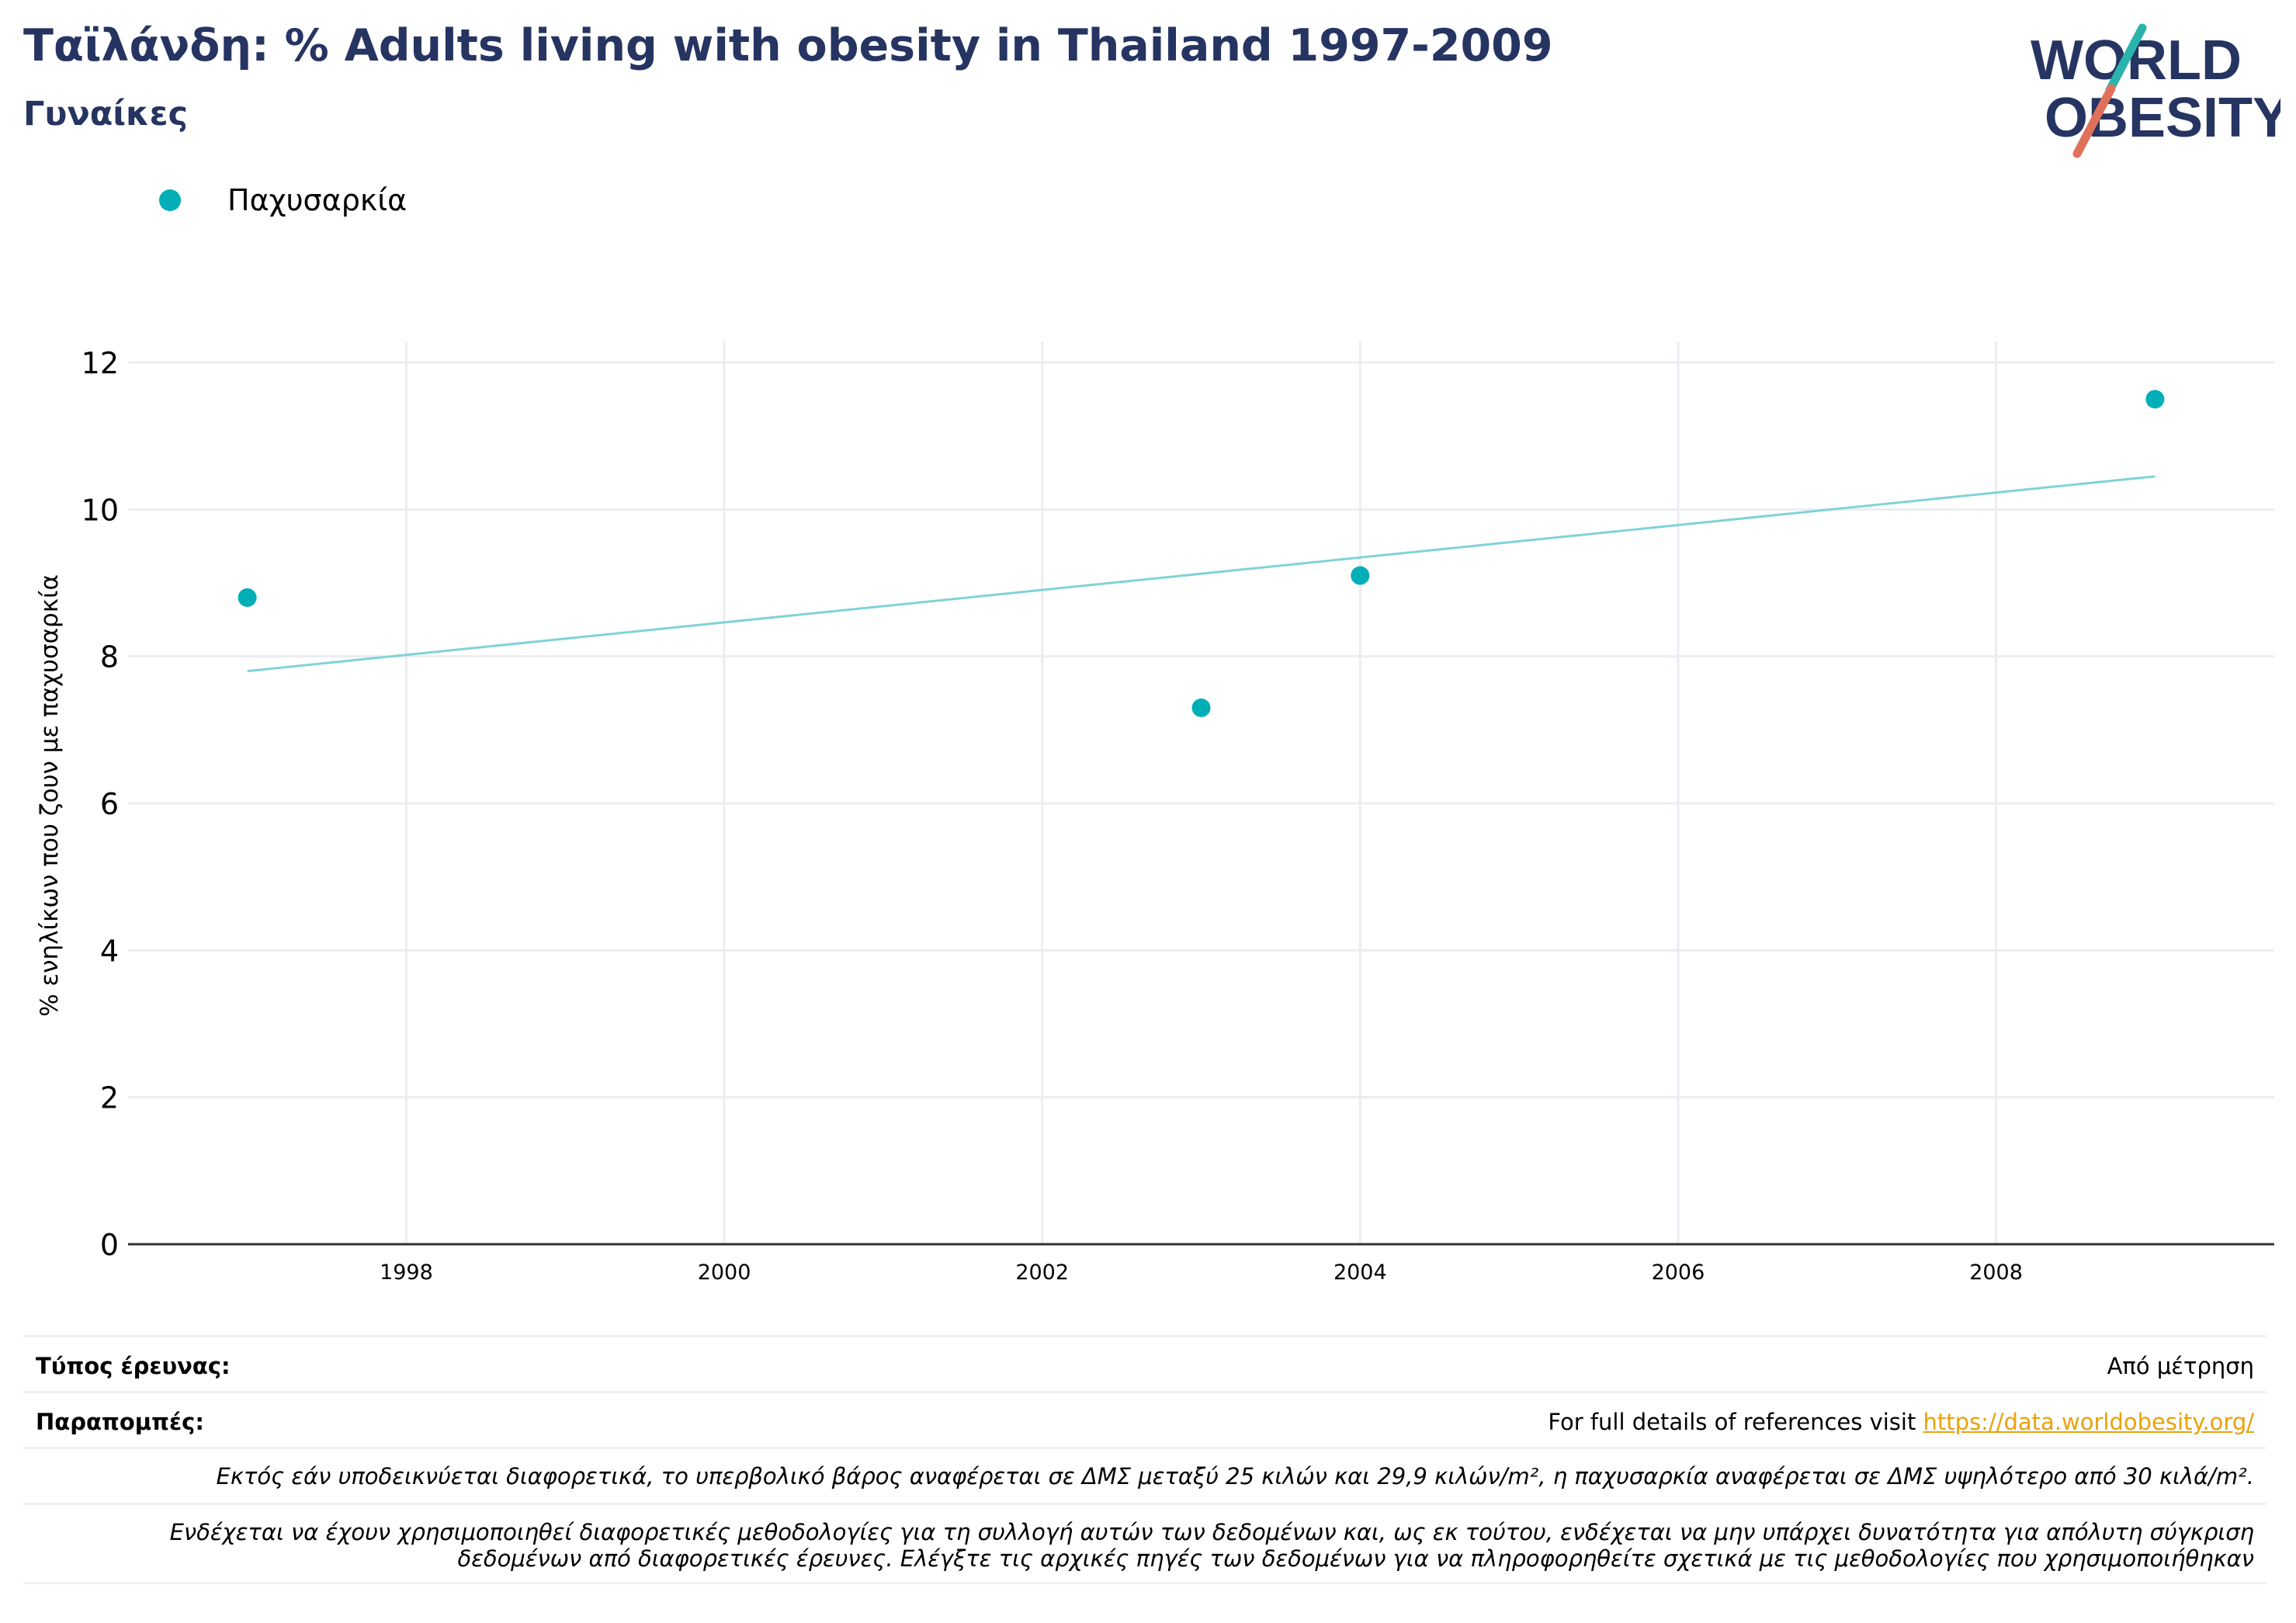 The width and height of the screenshot is (2296, 1623). I want to click on y-tick-label: 4, so click(109, 951).